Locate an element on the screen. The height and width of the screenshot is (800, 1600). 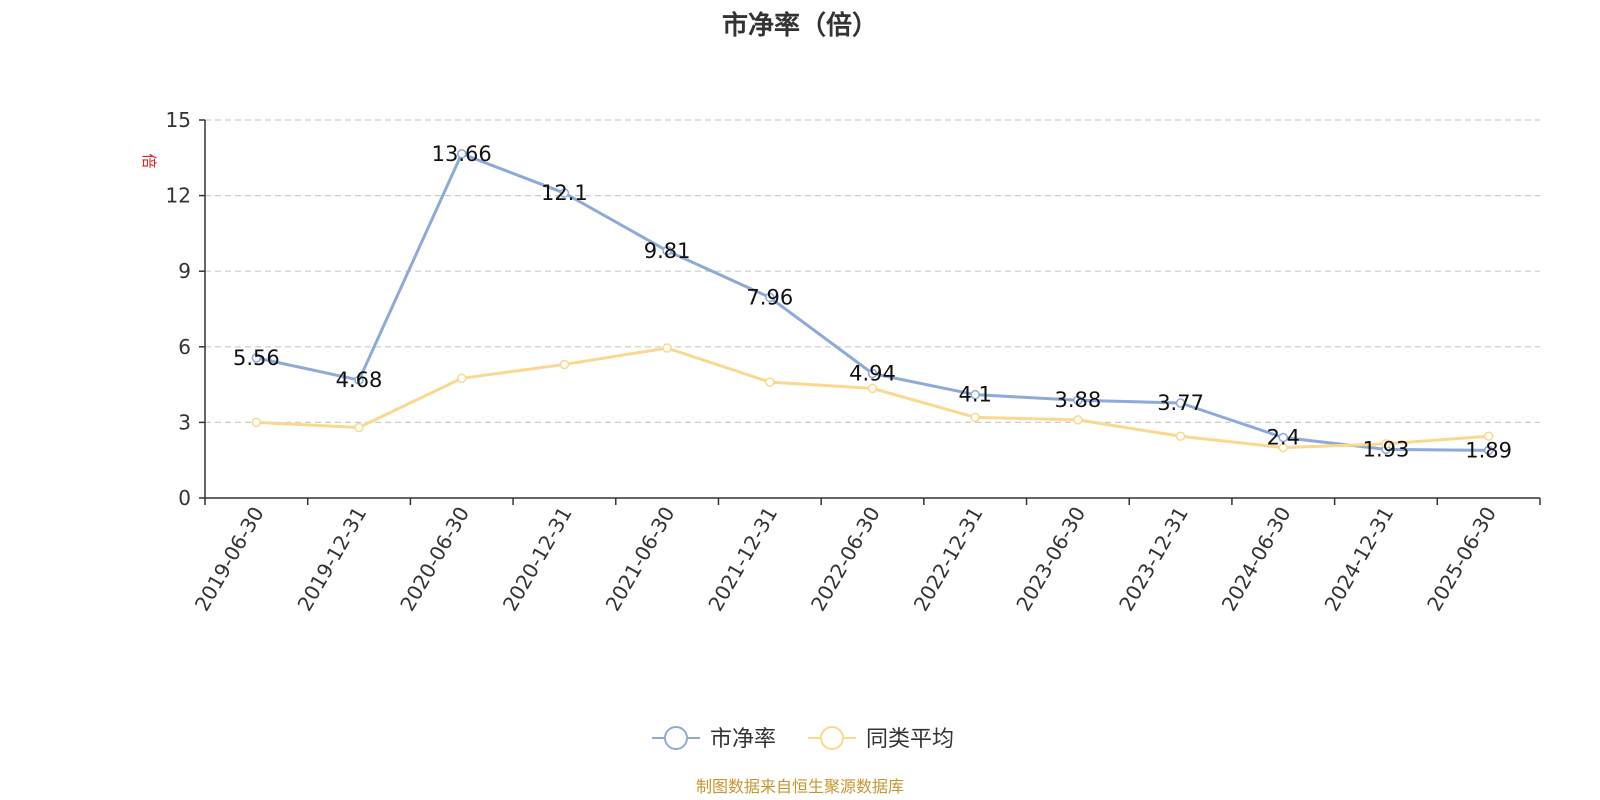
data-label: 4.94 is located at coordinates (872, 374).